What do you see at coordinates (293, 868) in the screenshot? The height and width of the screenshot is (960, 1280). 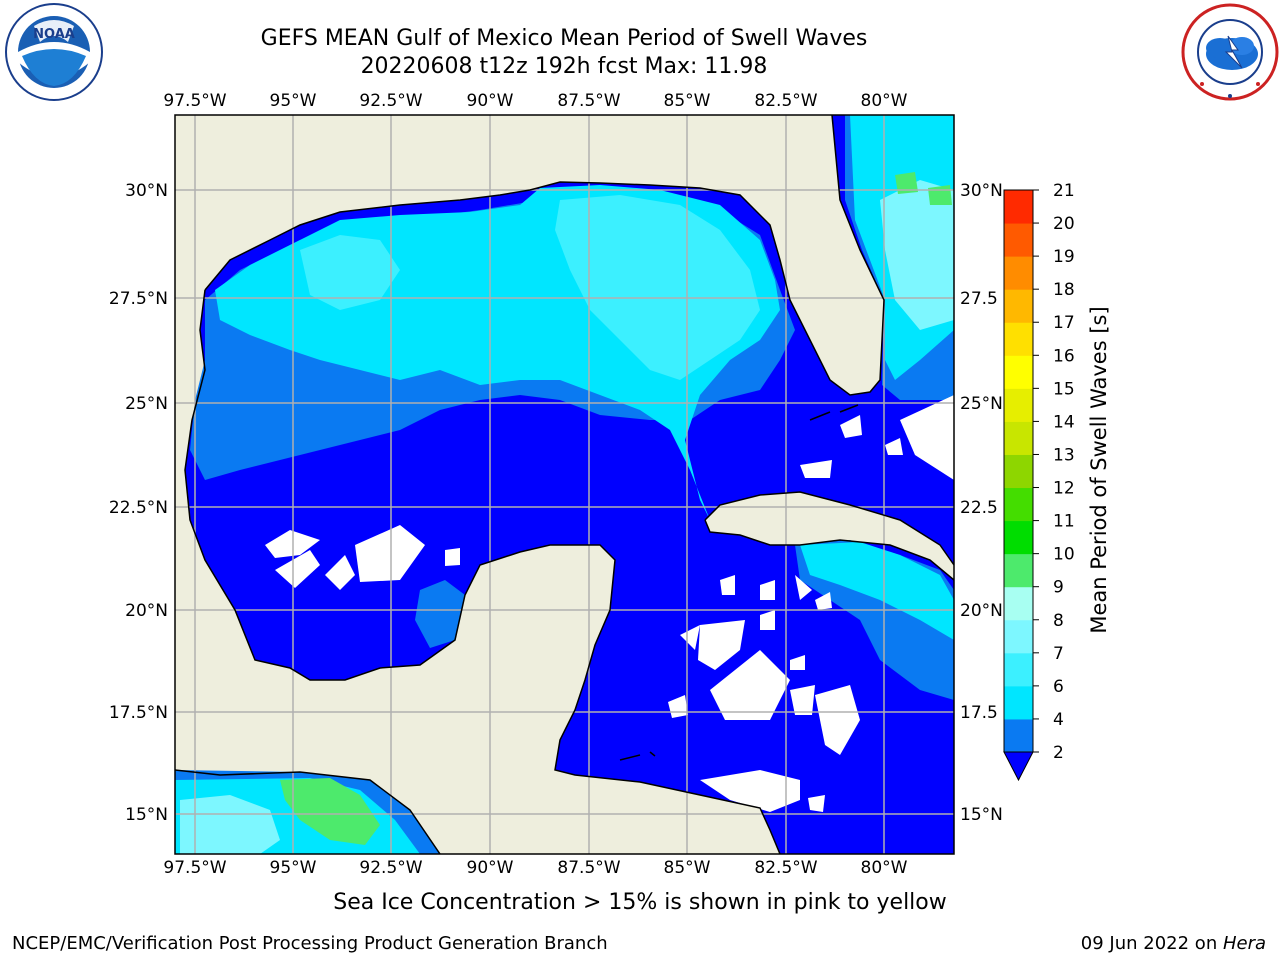 I see `longitude-label: 95°W` at bounding box center [293, 868].